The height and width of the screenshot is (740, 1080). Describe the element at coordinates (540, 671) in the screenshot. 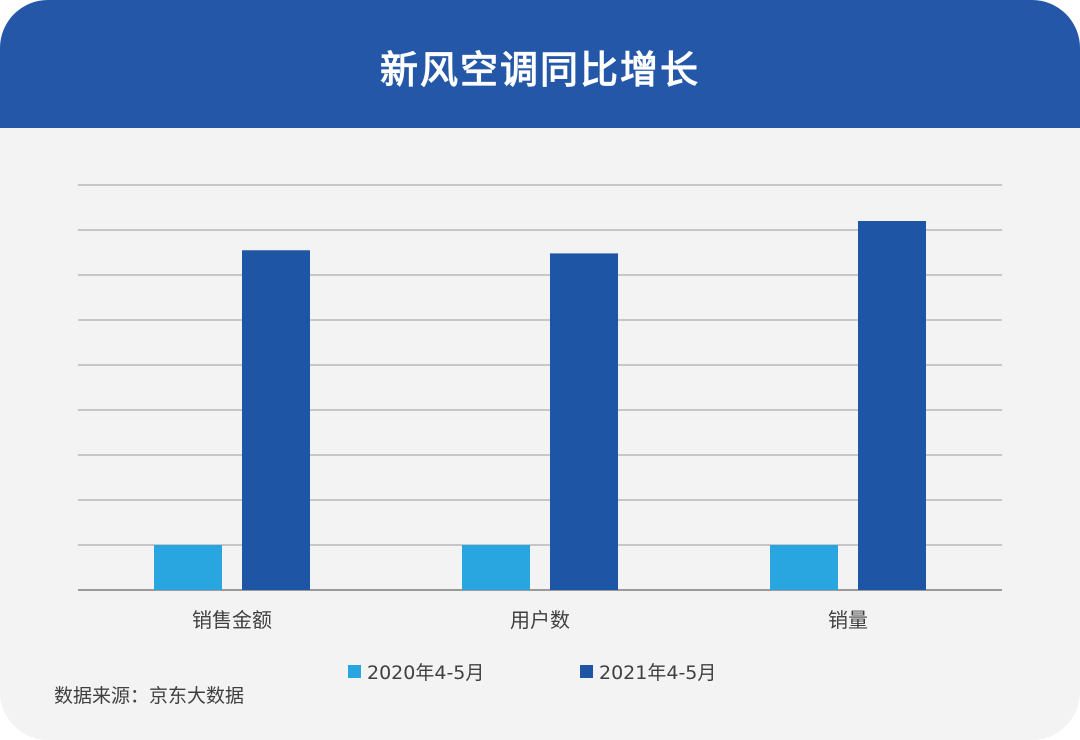

I see `legend: 2020年4-5月 2021年4-5月` at that location.